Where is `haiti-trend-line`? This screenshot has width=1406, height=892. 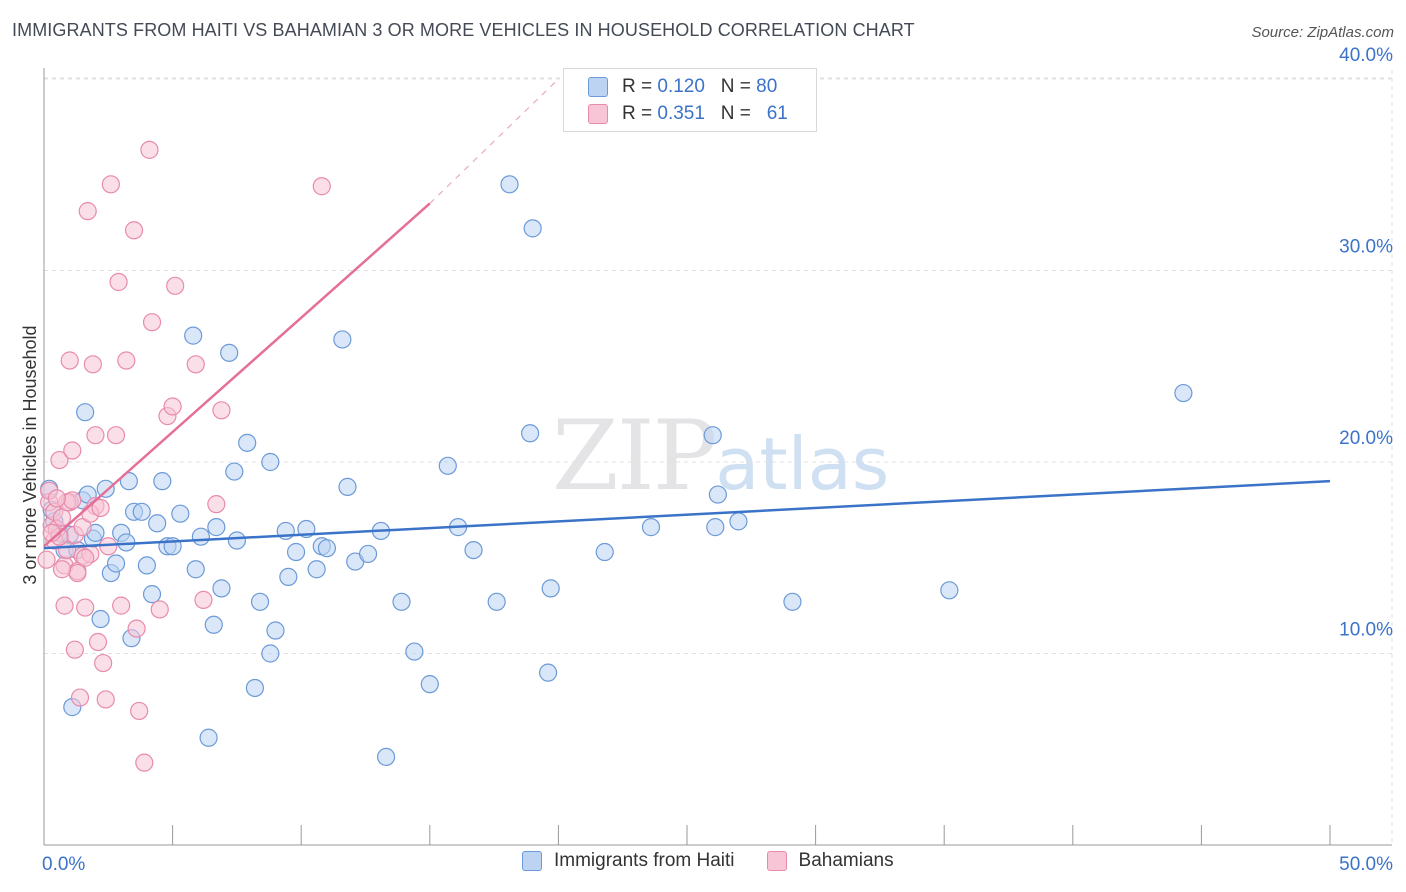 haiti-trend-line is located at coordinates (687, 514).